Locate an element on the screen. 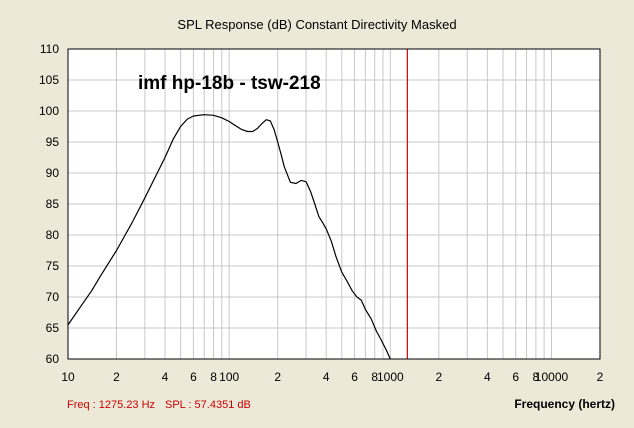  y-tick-label: 110 is located at coordinates (49, 49).